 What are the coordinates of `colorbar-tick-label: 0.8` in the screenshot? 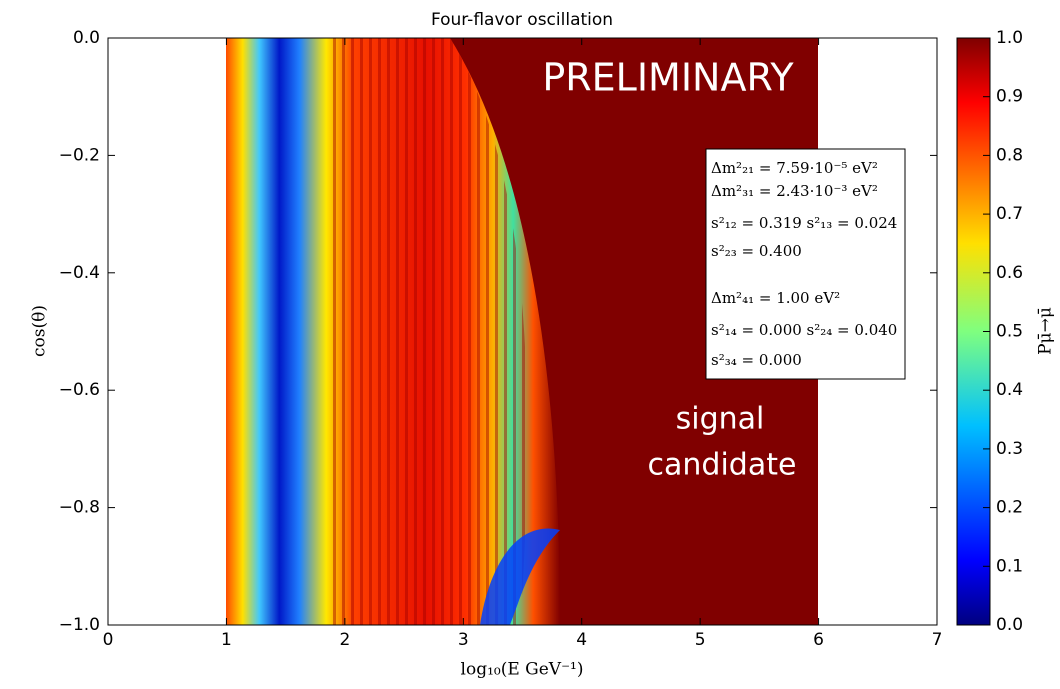 It's located at (1009, 155).